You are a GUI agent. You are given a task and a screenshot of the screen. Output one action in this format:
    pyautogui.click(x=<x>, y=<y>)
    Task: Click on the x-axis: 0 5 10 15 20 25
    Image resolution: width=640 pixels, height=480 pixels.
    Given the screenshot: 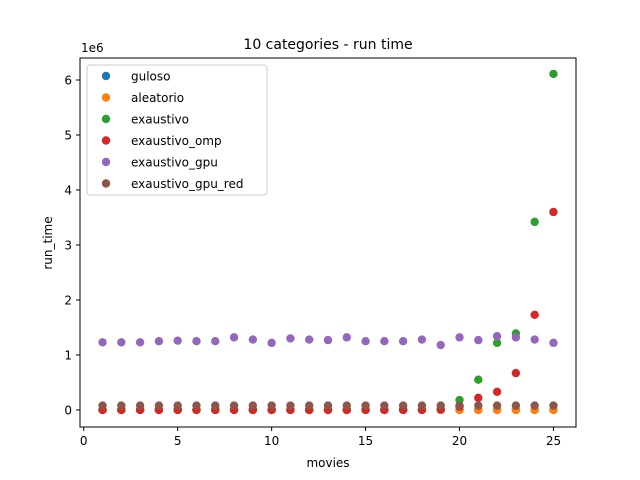 What is the action you would take?
    pyautogui.click(x=320, y=437)
    